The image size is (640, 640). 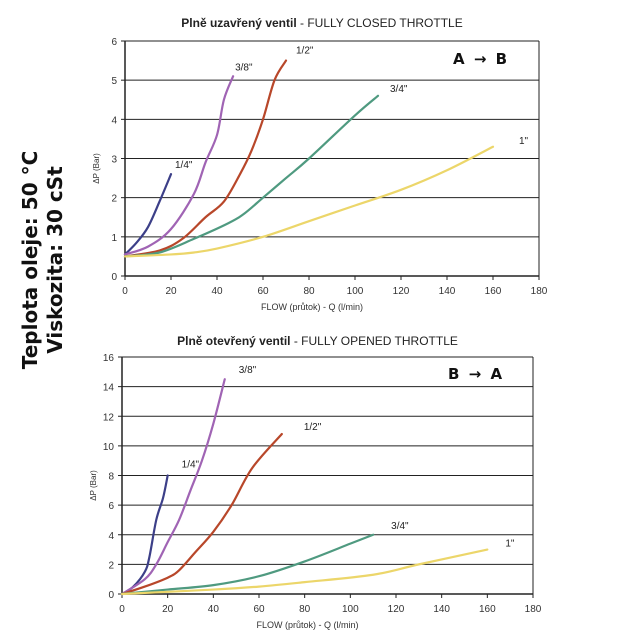 I want to click on chart-title-bold: Plně uzavřený ventil, so click(x=238, y=23).